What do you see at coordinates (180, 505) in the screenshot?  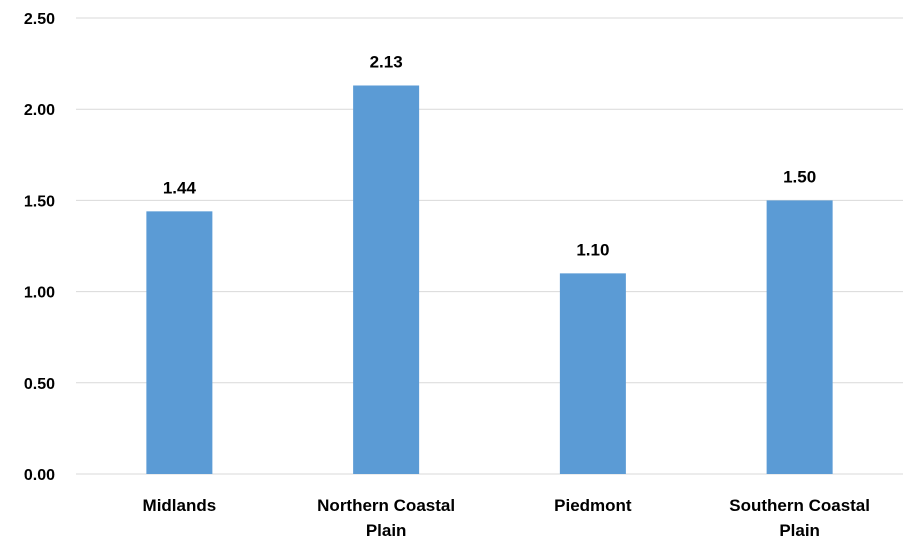 I see `category-label: Midlands` at bounding box center [180, 505].